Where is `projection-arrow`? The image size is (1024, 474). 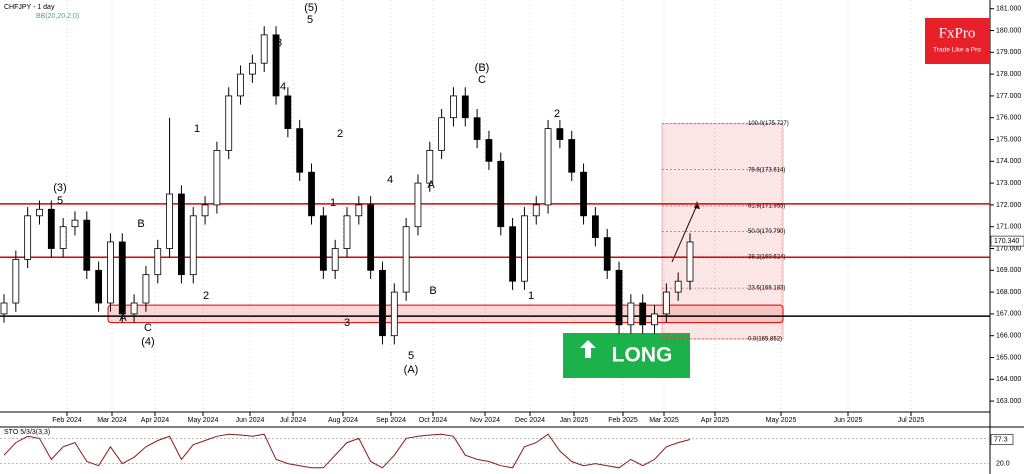
projection-arrow is located at coordinates (684, 233).